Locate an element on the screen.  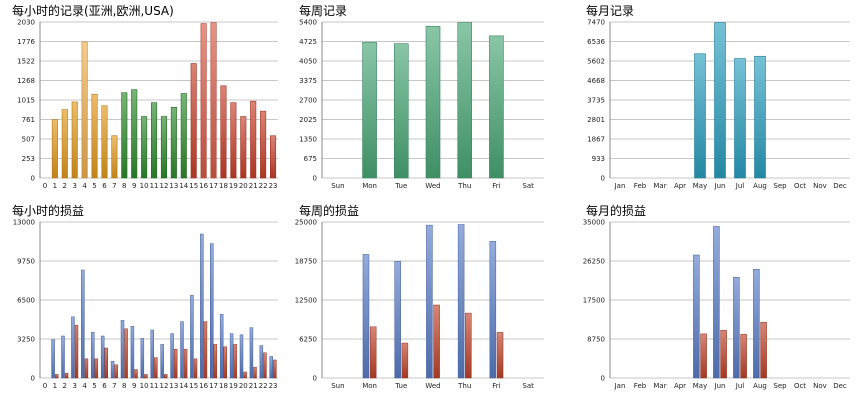
y-tick-label: 4668 is located at coordinates (596, 81).